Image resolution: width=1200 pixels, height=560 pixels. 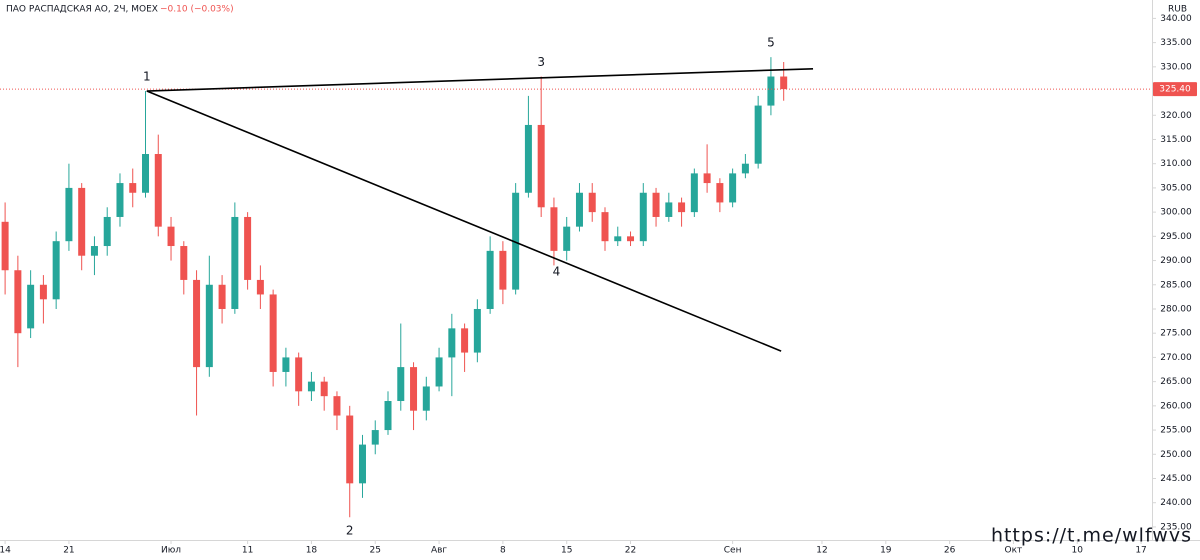 What do you see at coordinates (1014, 551) in the screenshot?
I see `x-tick-label: Окт` at bounding box center [1014, 551].